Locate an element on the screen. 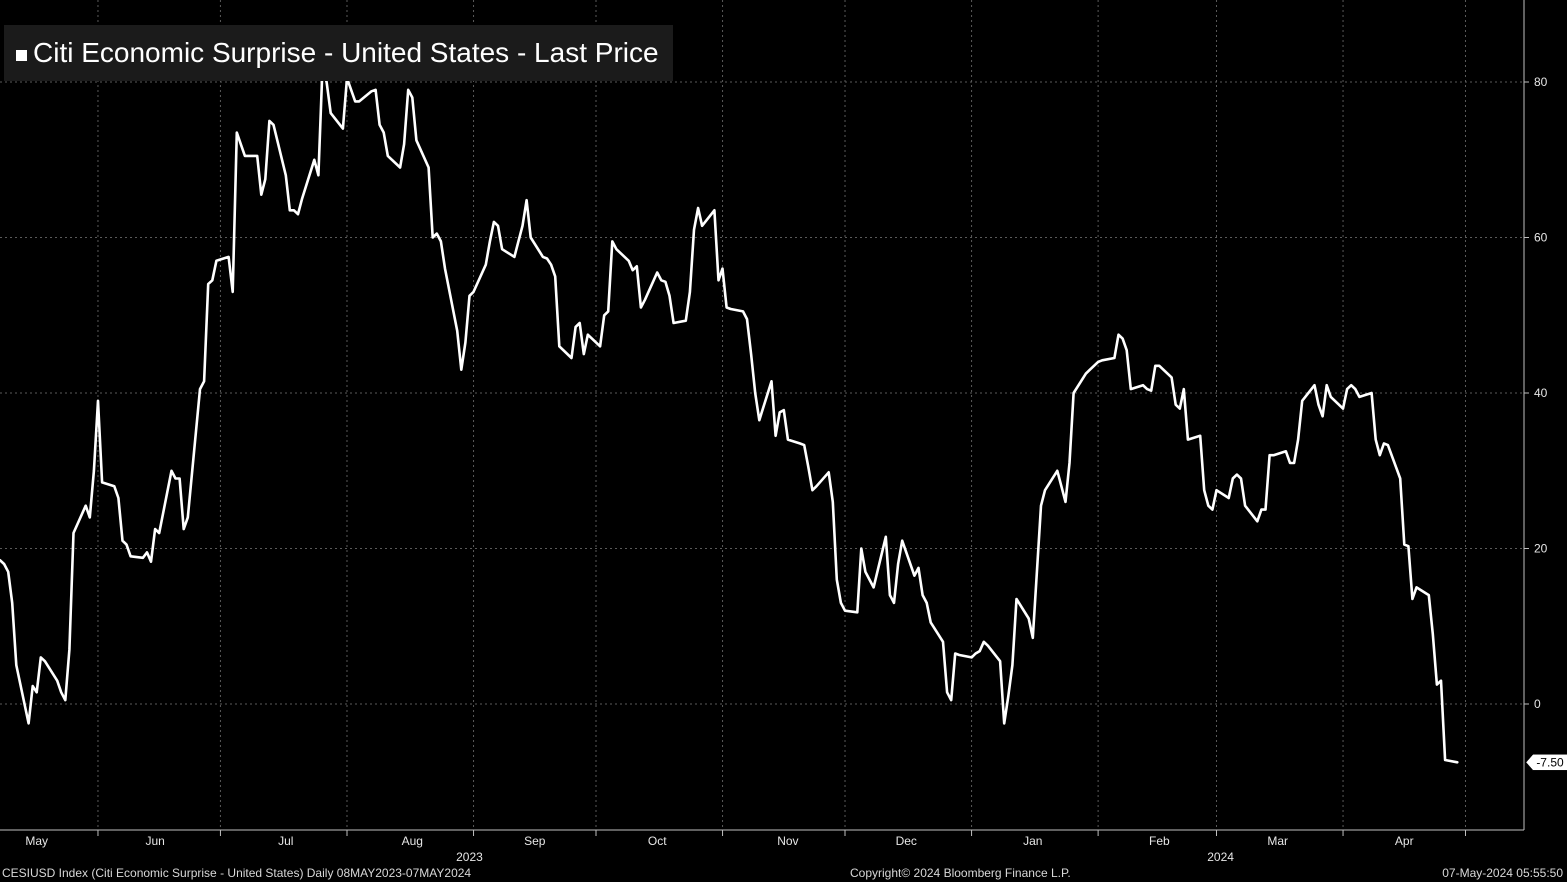  x-month-label: Sep is located at coordinates (535, 841).